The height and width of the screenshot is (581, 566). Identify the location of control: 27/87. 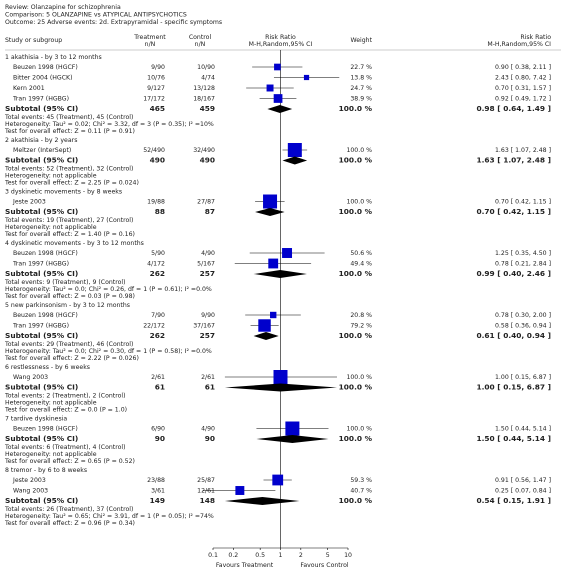
(206, 202).